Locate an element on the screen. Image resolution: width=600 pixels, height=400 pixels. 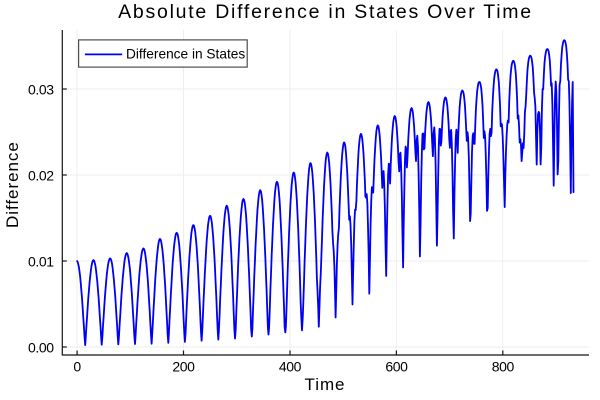
svg-text: Time is located at coordinates (325, 384).